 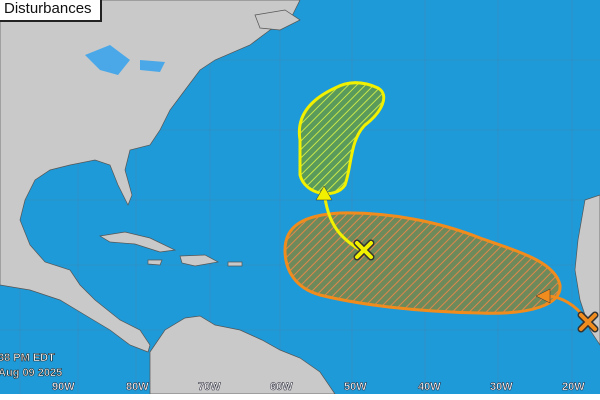 What do you see at coordinates (573, 387) in the screenshot?
I see `lon-label: 20W` at bounding box center [573, 387].